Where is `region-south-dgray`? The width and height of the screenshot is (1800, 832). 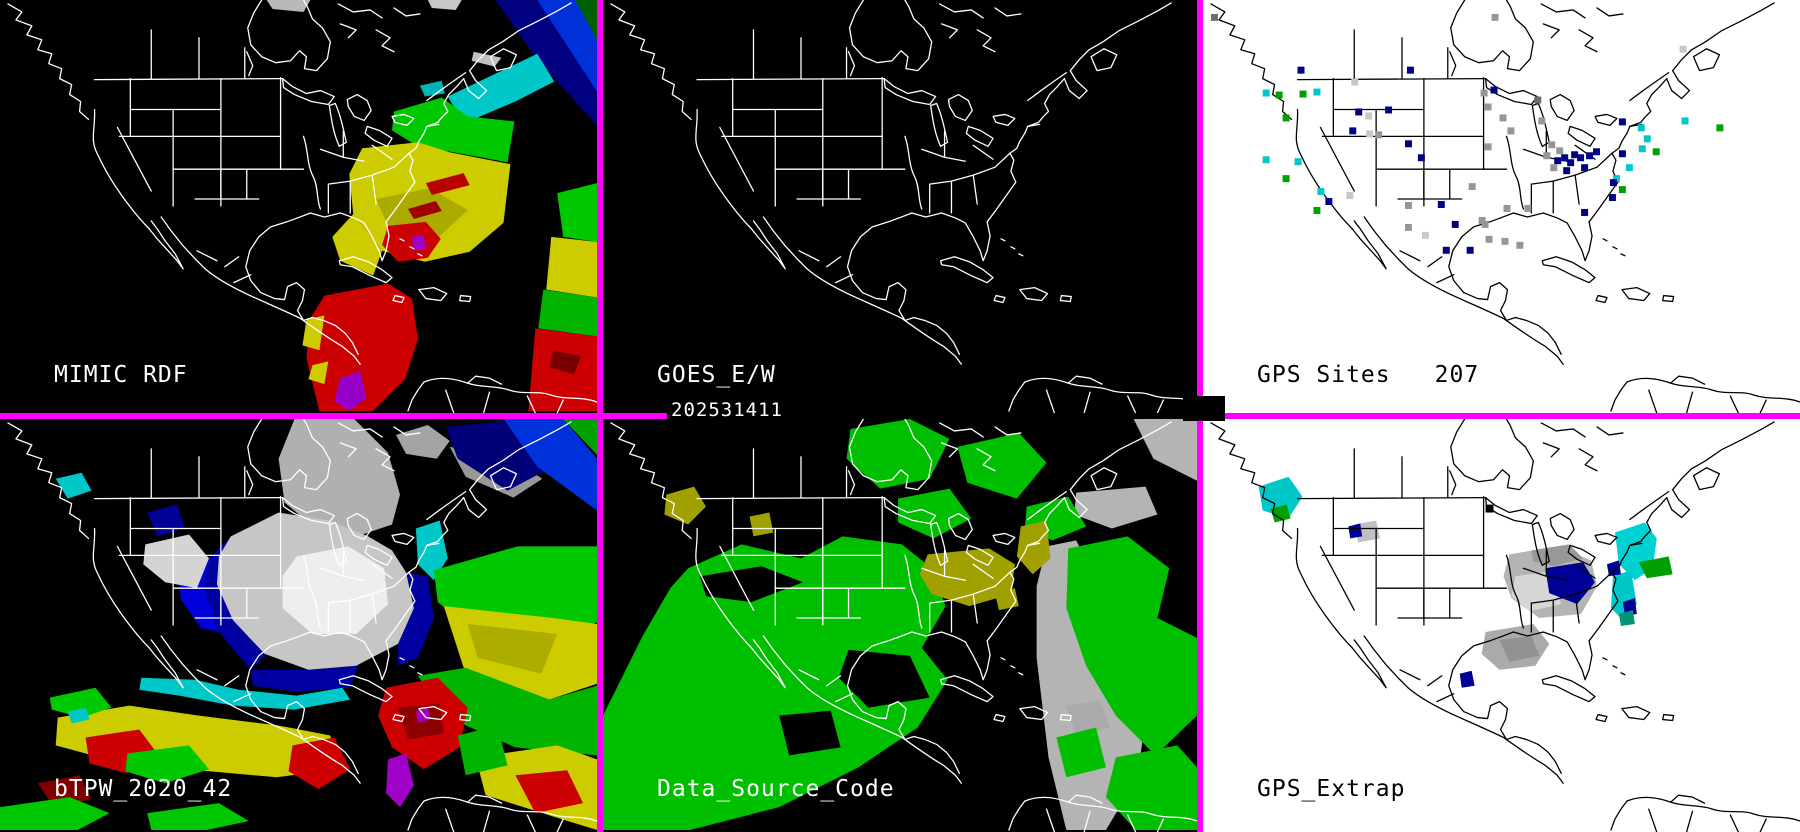
region-south-dgray is located at coordinates (1519, 648).